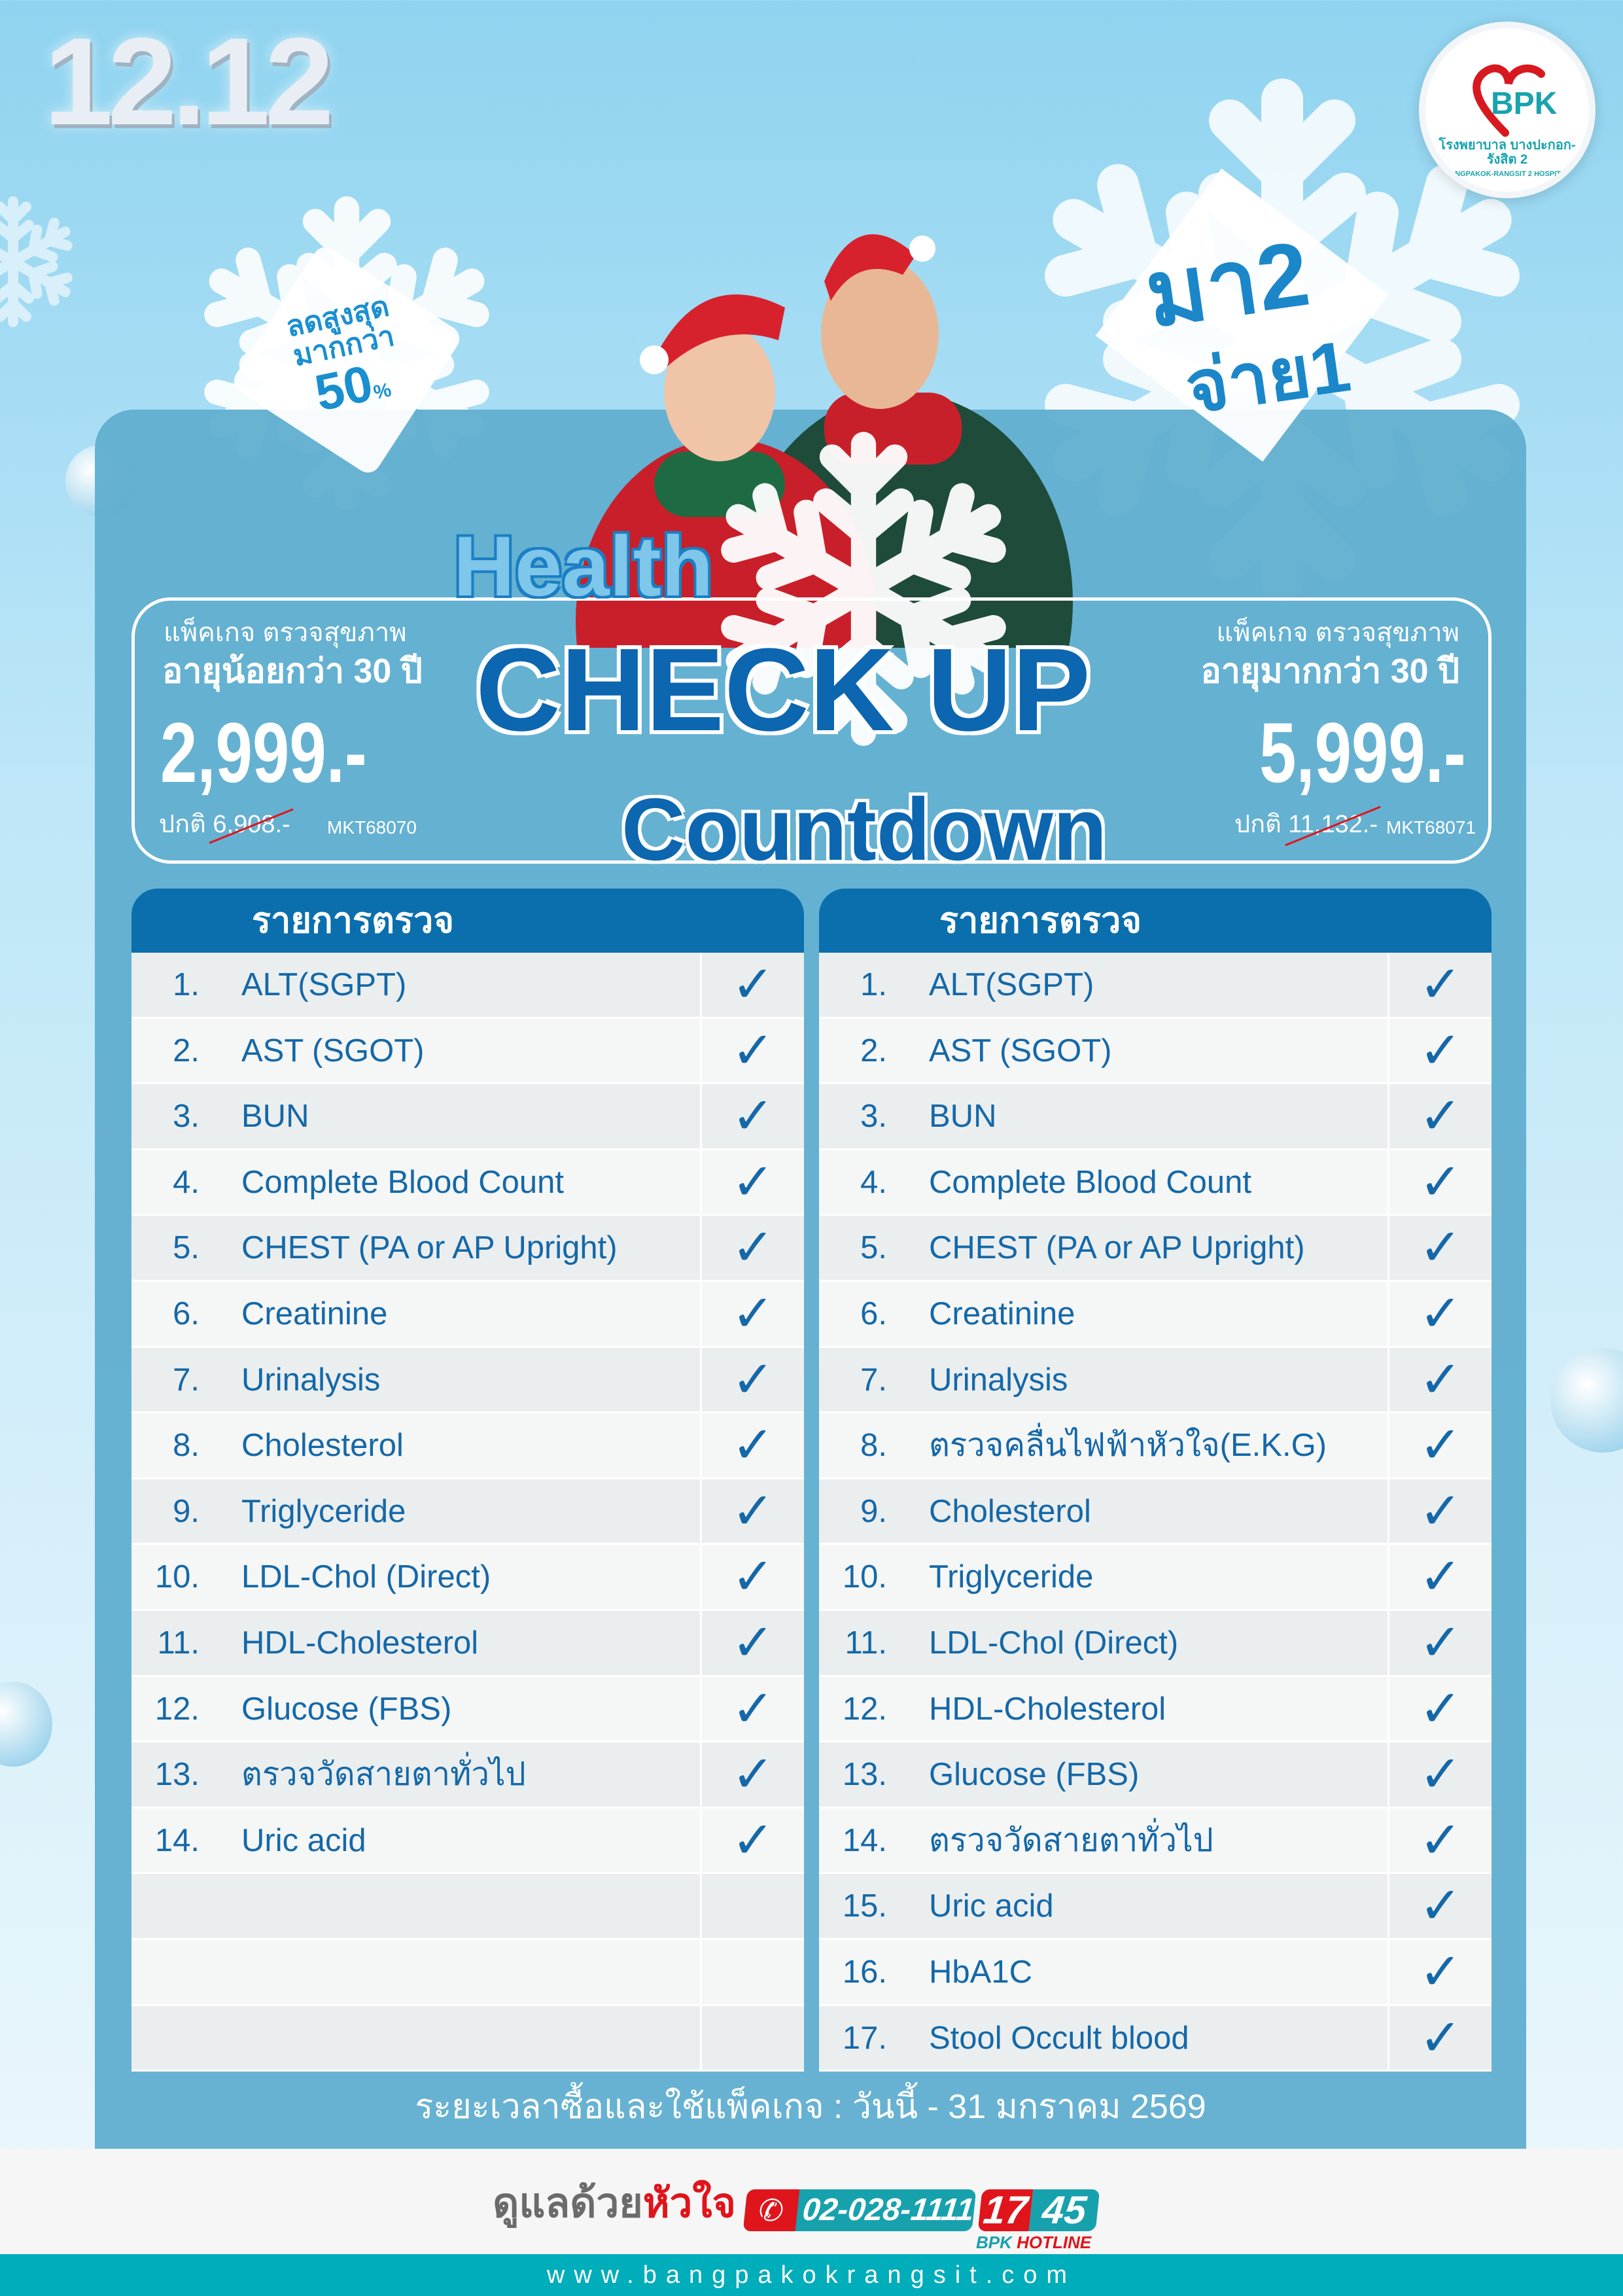 The width and height of the screenshot is (1623, 2296). What do you see at coordinates (812, 2275) in the screenshot?
I see `website-link: www.bangpakokrangsit.com` at bounding box center [812, 2275].